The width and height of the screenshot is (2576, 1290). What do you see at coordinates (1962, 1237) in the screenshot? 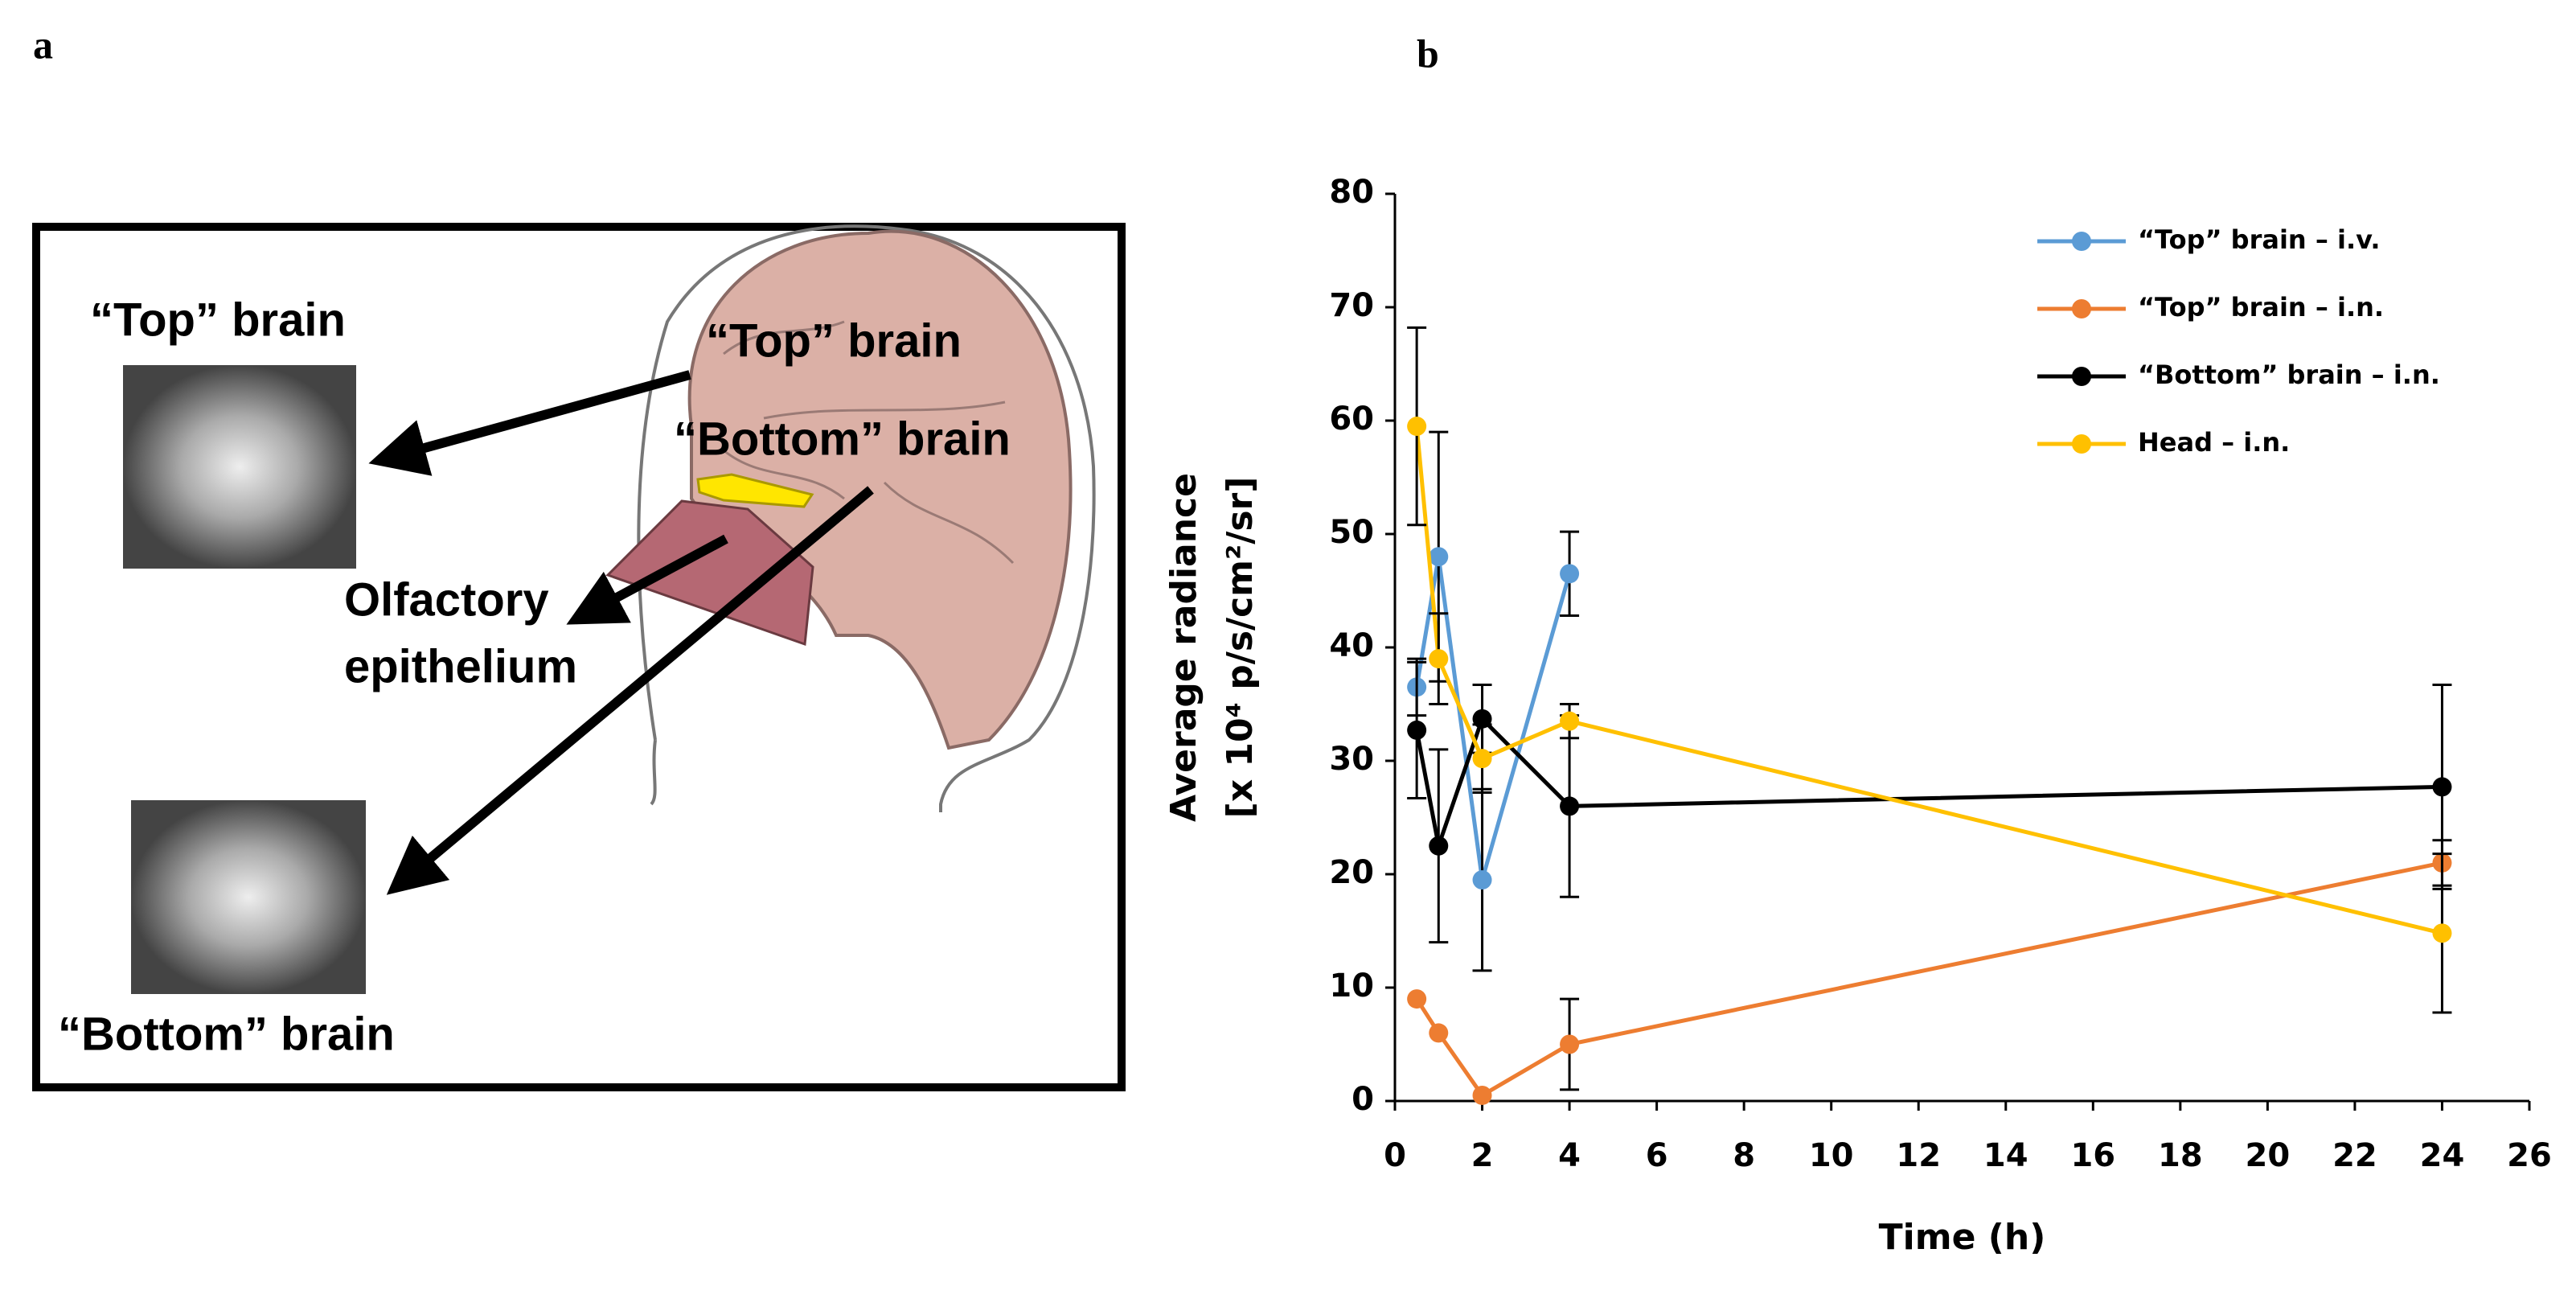
I see `x-axis-label: Time (h)` at bounding box center [1962, 1237].